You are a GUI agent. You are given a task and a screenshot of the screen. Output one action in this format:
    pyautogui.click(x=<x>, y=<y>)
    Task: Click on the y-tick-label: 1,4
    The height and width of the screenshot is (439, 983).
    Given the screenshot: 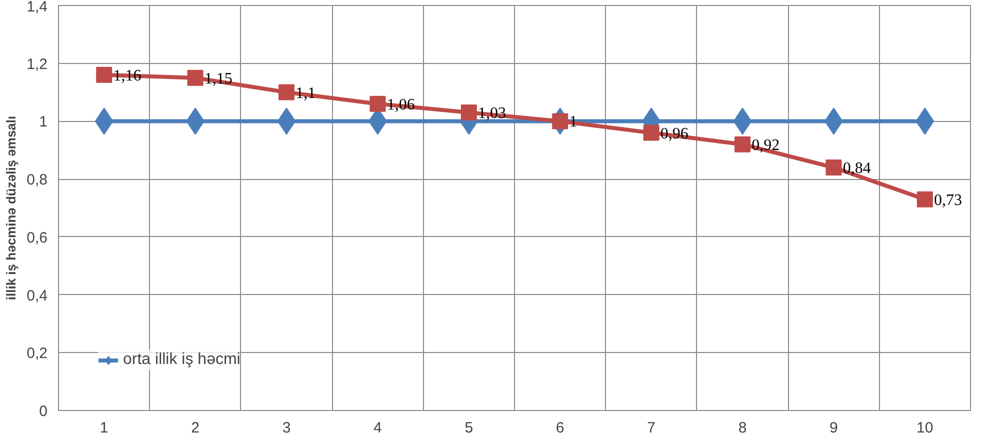 What is the action you would take?
    pyautogui.click(x=37, y=8)
    